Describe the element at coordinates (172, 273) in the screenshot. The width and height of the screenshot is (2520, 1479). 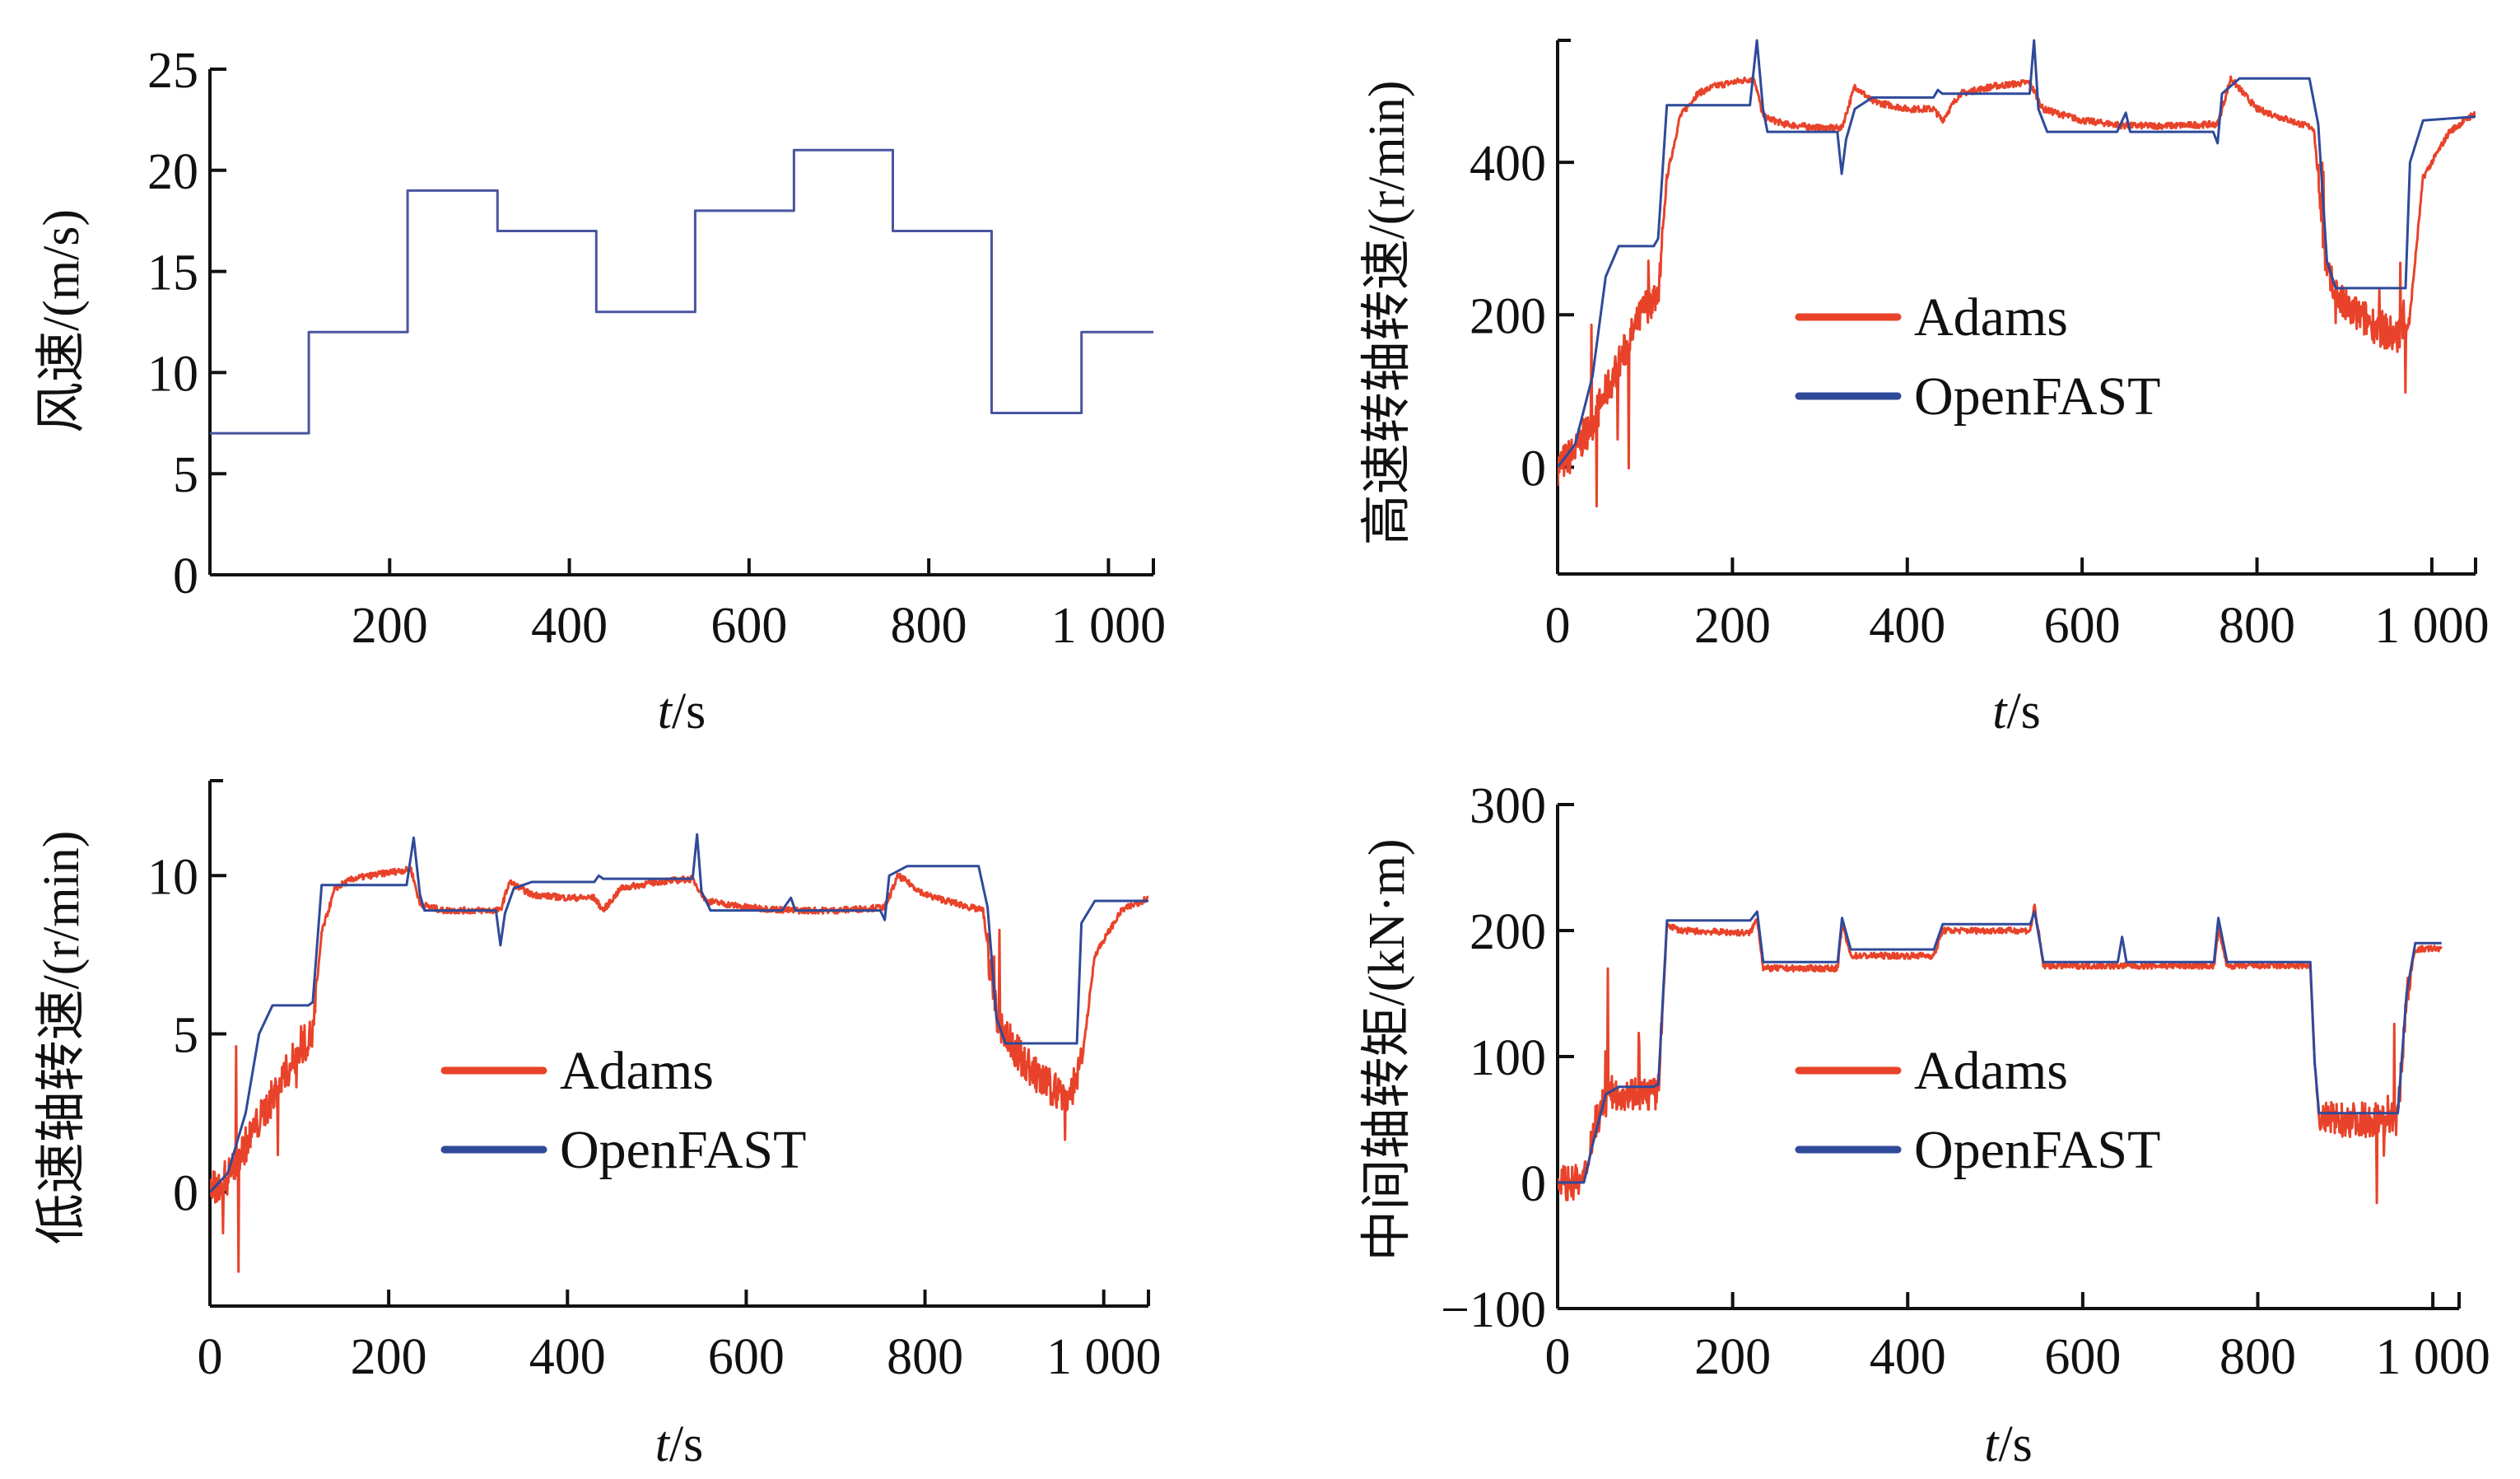
I see `y-tick-label: 15` at that location.